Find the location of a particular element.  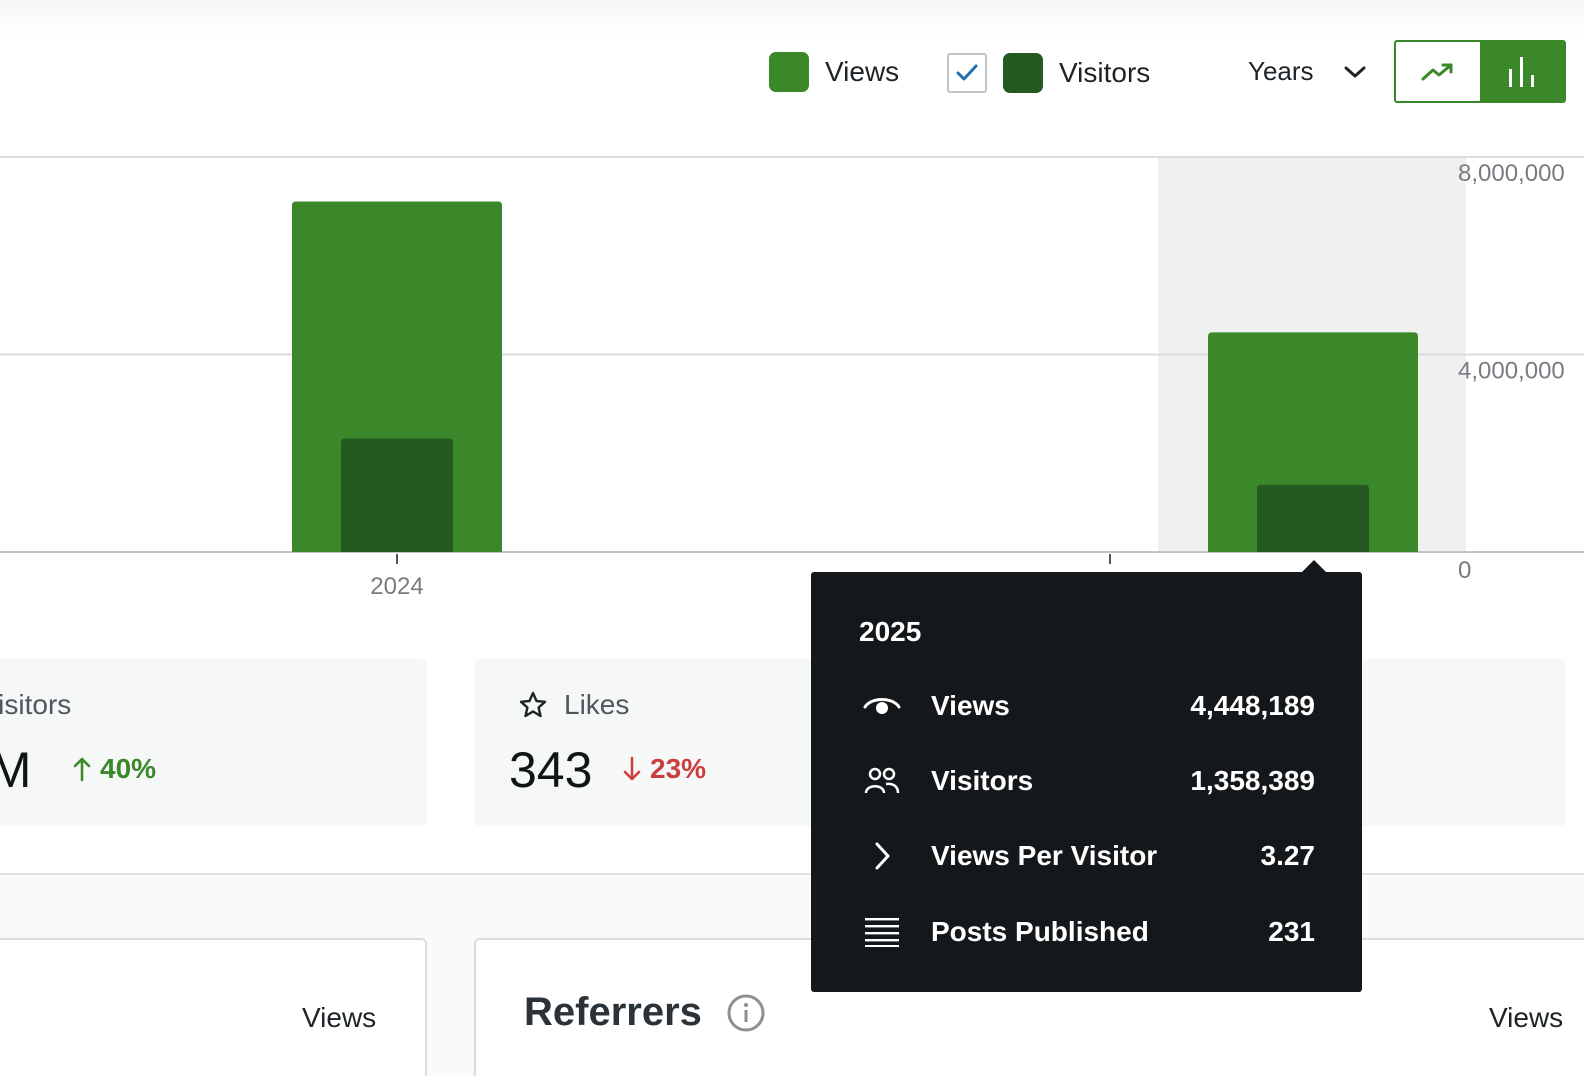

tooltip-visitors-value: 1,358,389 is located at coordinates (1252, 780).